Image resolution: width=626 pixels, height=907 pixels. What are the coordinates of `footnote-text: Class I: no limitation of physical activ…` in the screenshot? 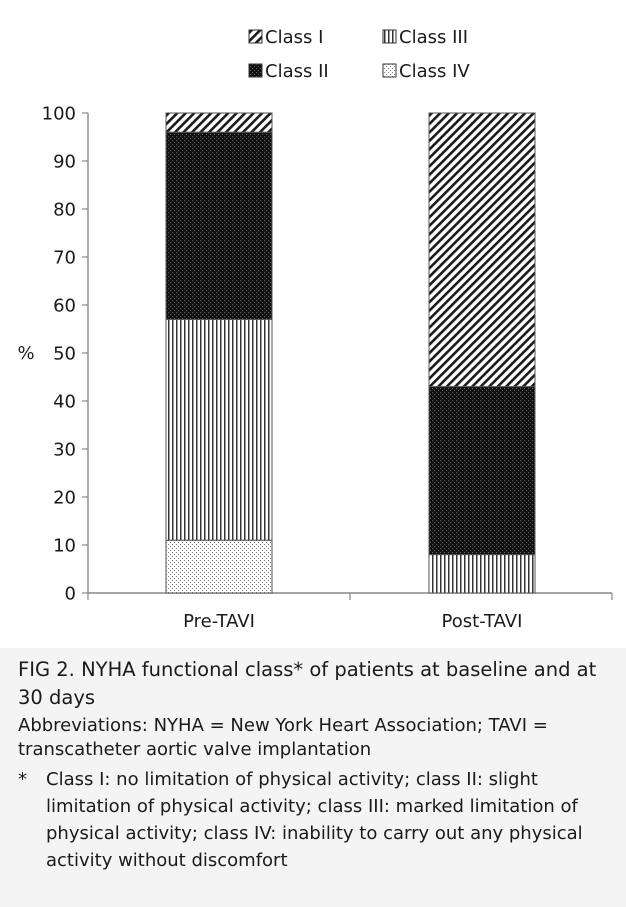 It's located at (314, 820).